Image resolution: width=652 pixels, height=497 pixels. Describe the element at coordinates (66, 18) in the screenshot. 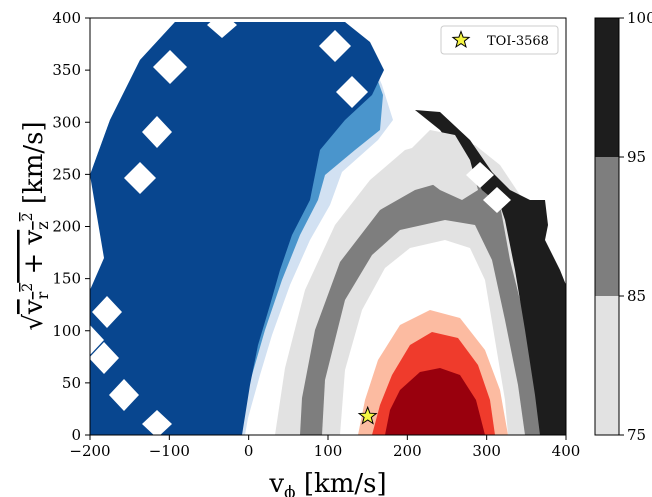

I see `y-tick-label: 400` at that location.